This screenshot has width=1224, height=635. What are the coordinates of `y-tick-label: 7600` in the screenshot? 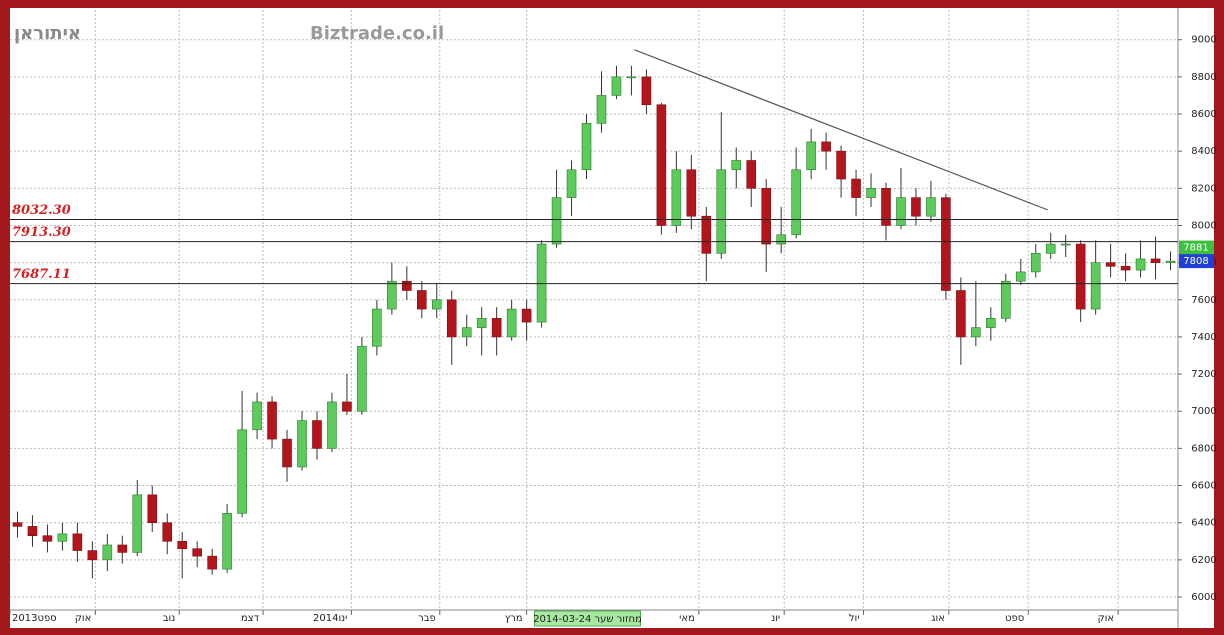 It's located at (1203, 300).